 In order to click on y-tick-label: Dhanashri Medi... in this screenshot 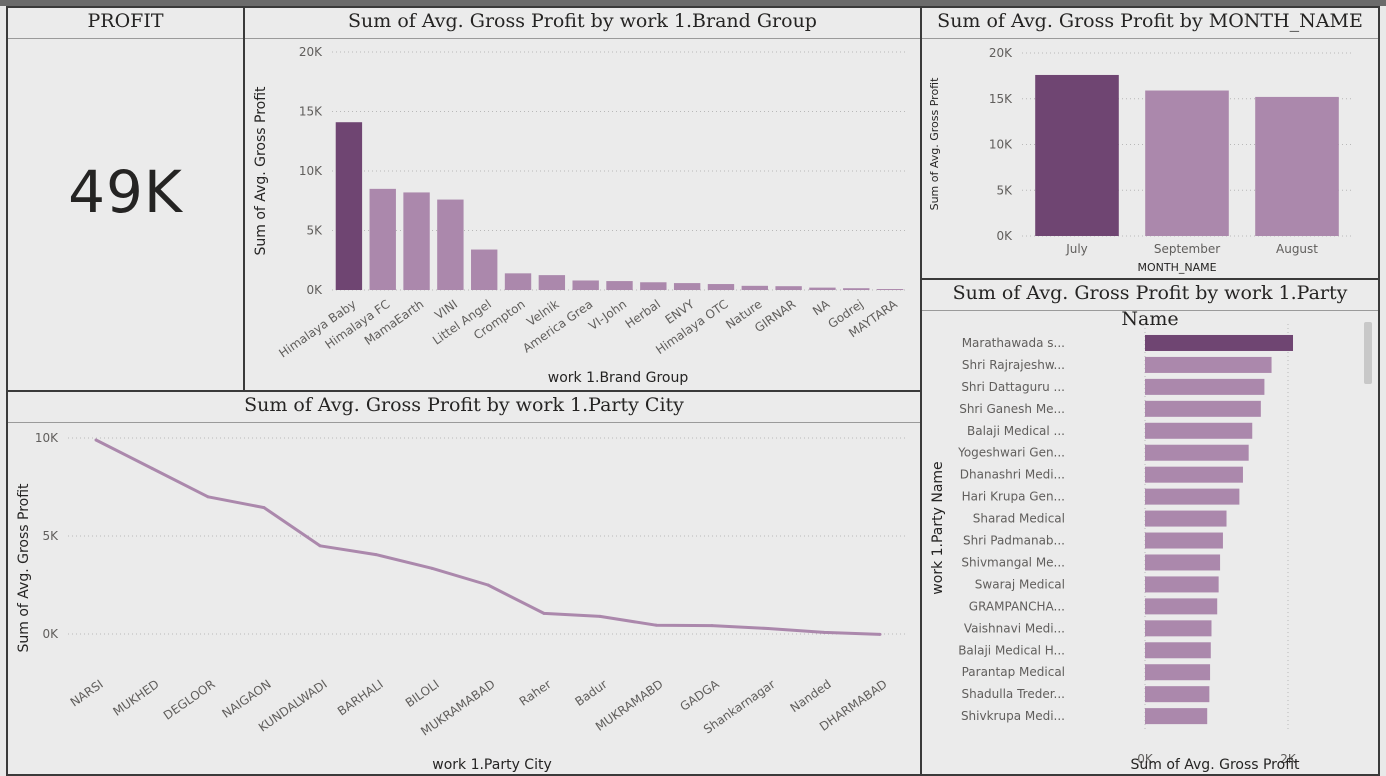, I will do `click(1012, 475)`.